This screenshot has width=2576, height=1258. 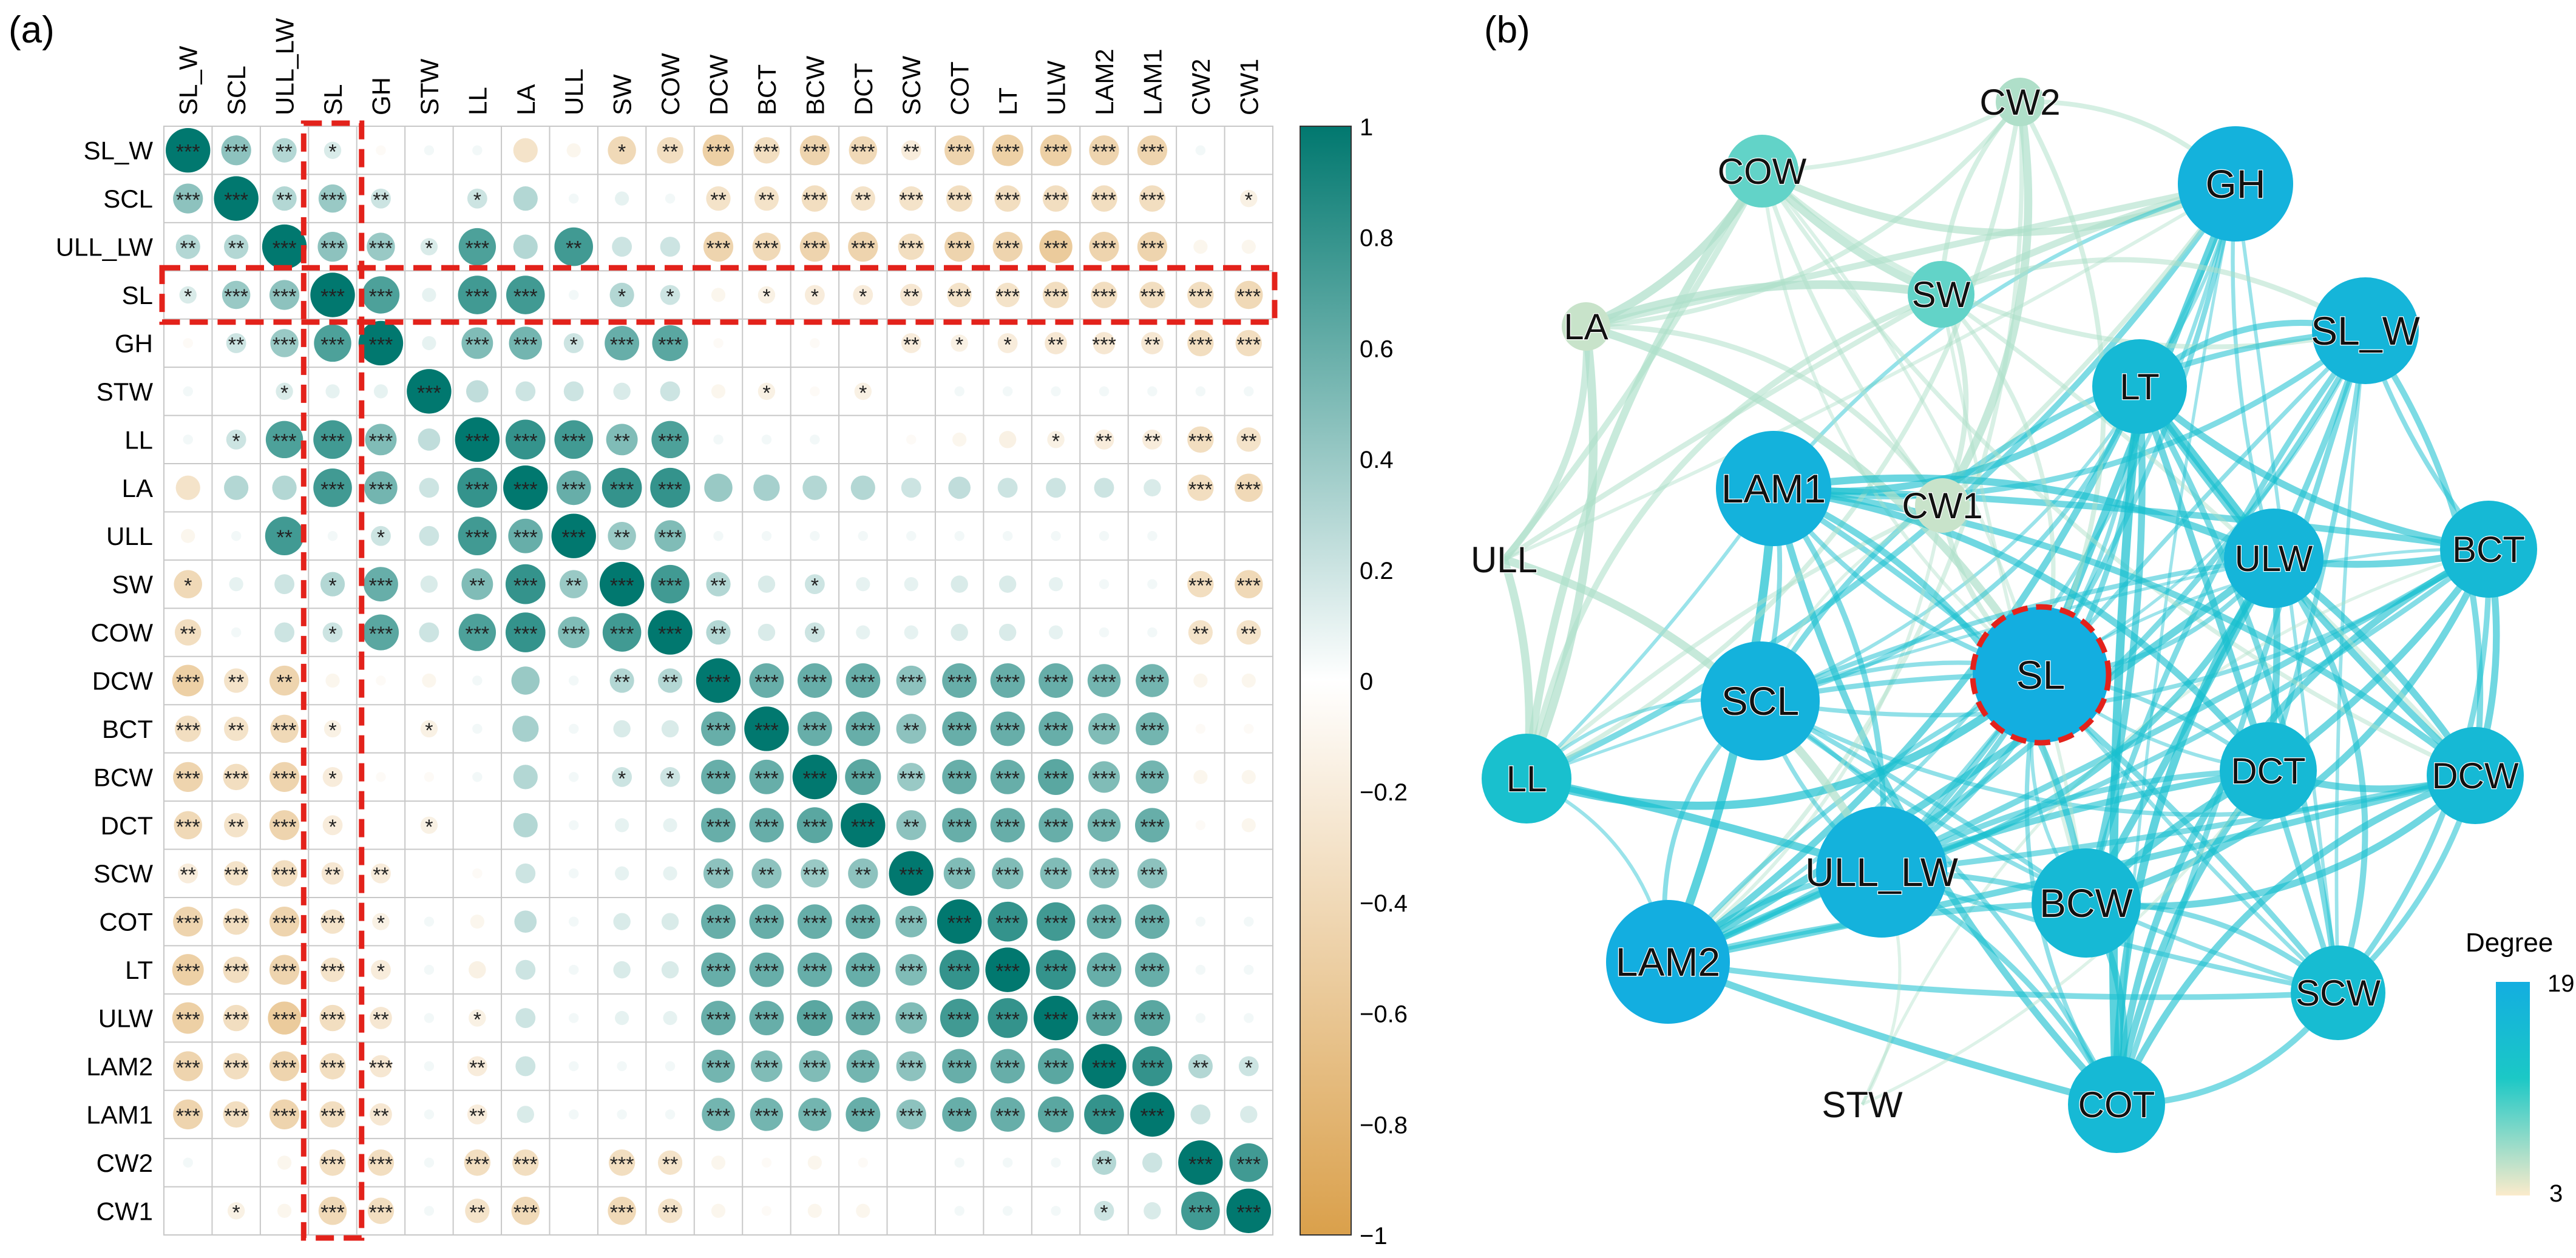 I want to click on corr-circle-SL-ULW, so click(x=1055, y=295).